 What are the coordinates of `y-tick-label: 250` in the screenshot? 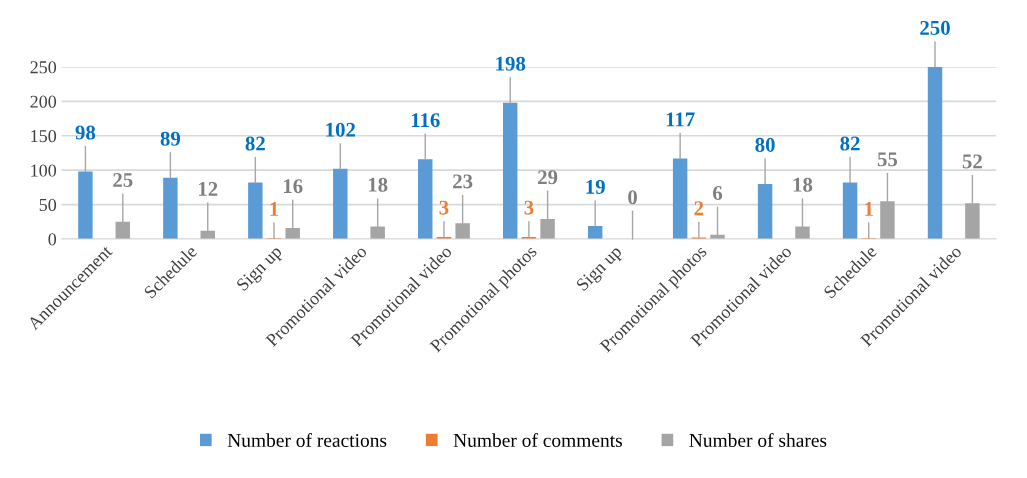 It's located at (43, 67).